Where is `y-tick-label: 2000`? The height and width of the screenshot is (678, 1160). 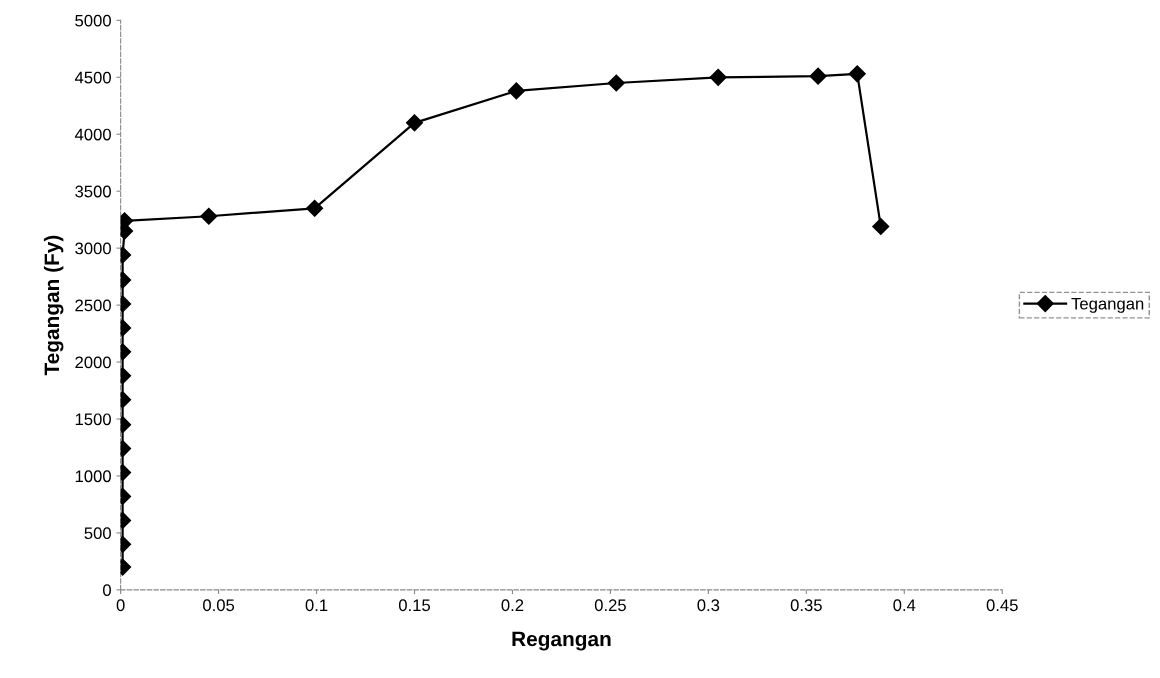 y-tick-label: 2000 is located at coordinates (93, 362).